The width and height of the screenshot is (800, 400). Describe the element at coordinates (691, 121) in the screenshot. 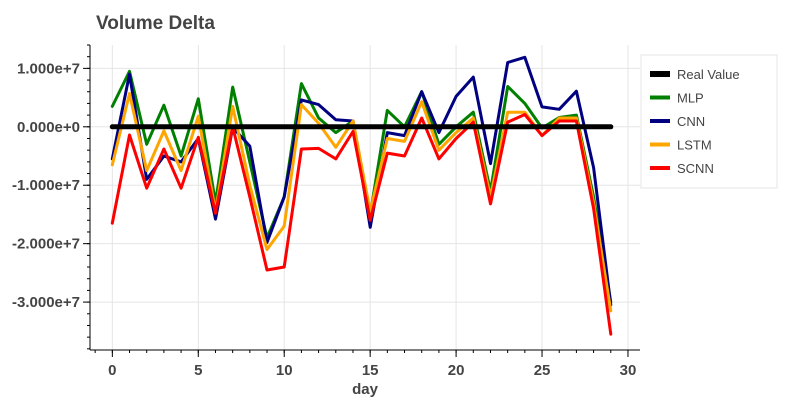

I see `legend-label-cnn: CNN` at that location.